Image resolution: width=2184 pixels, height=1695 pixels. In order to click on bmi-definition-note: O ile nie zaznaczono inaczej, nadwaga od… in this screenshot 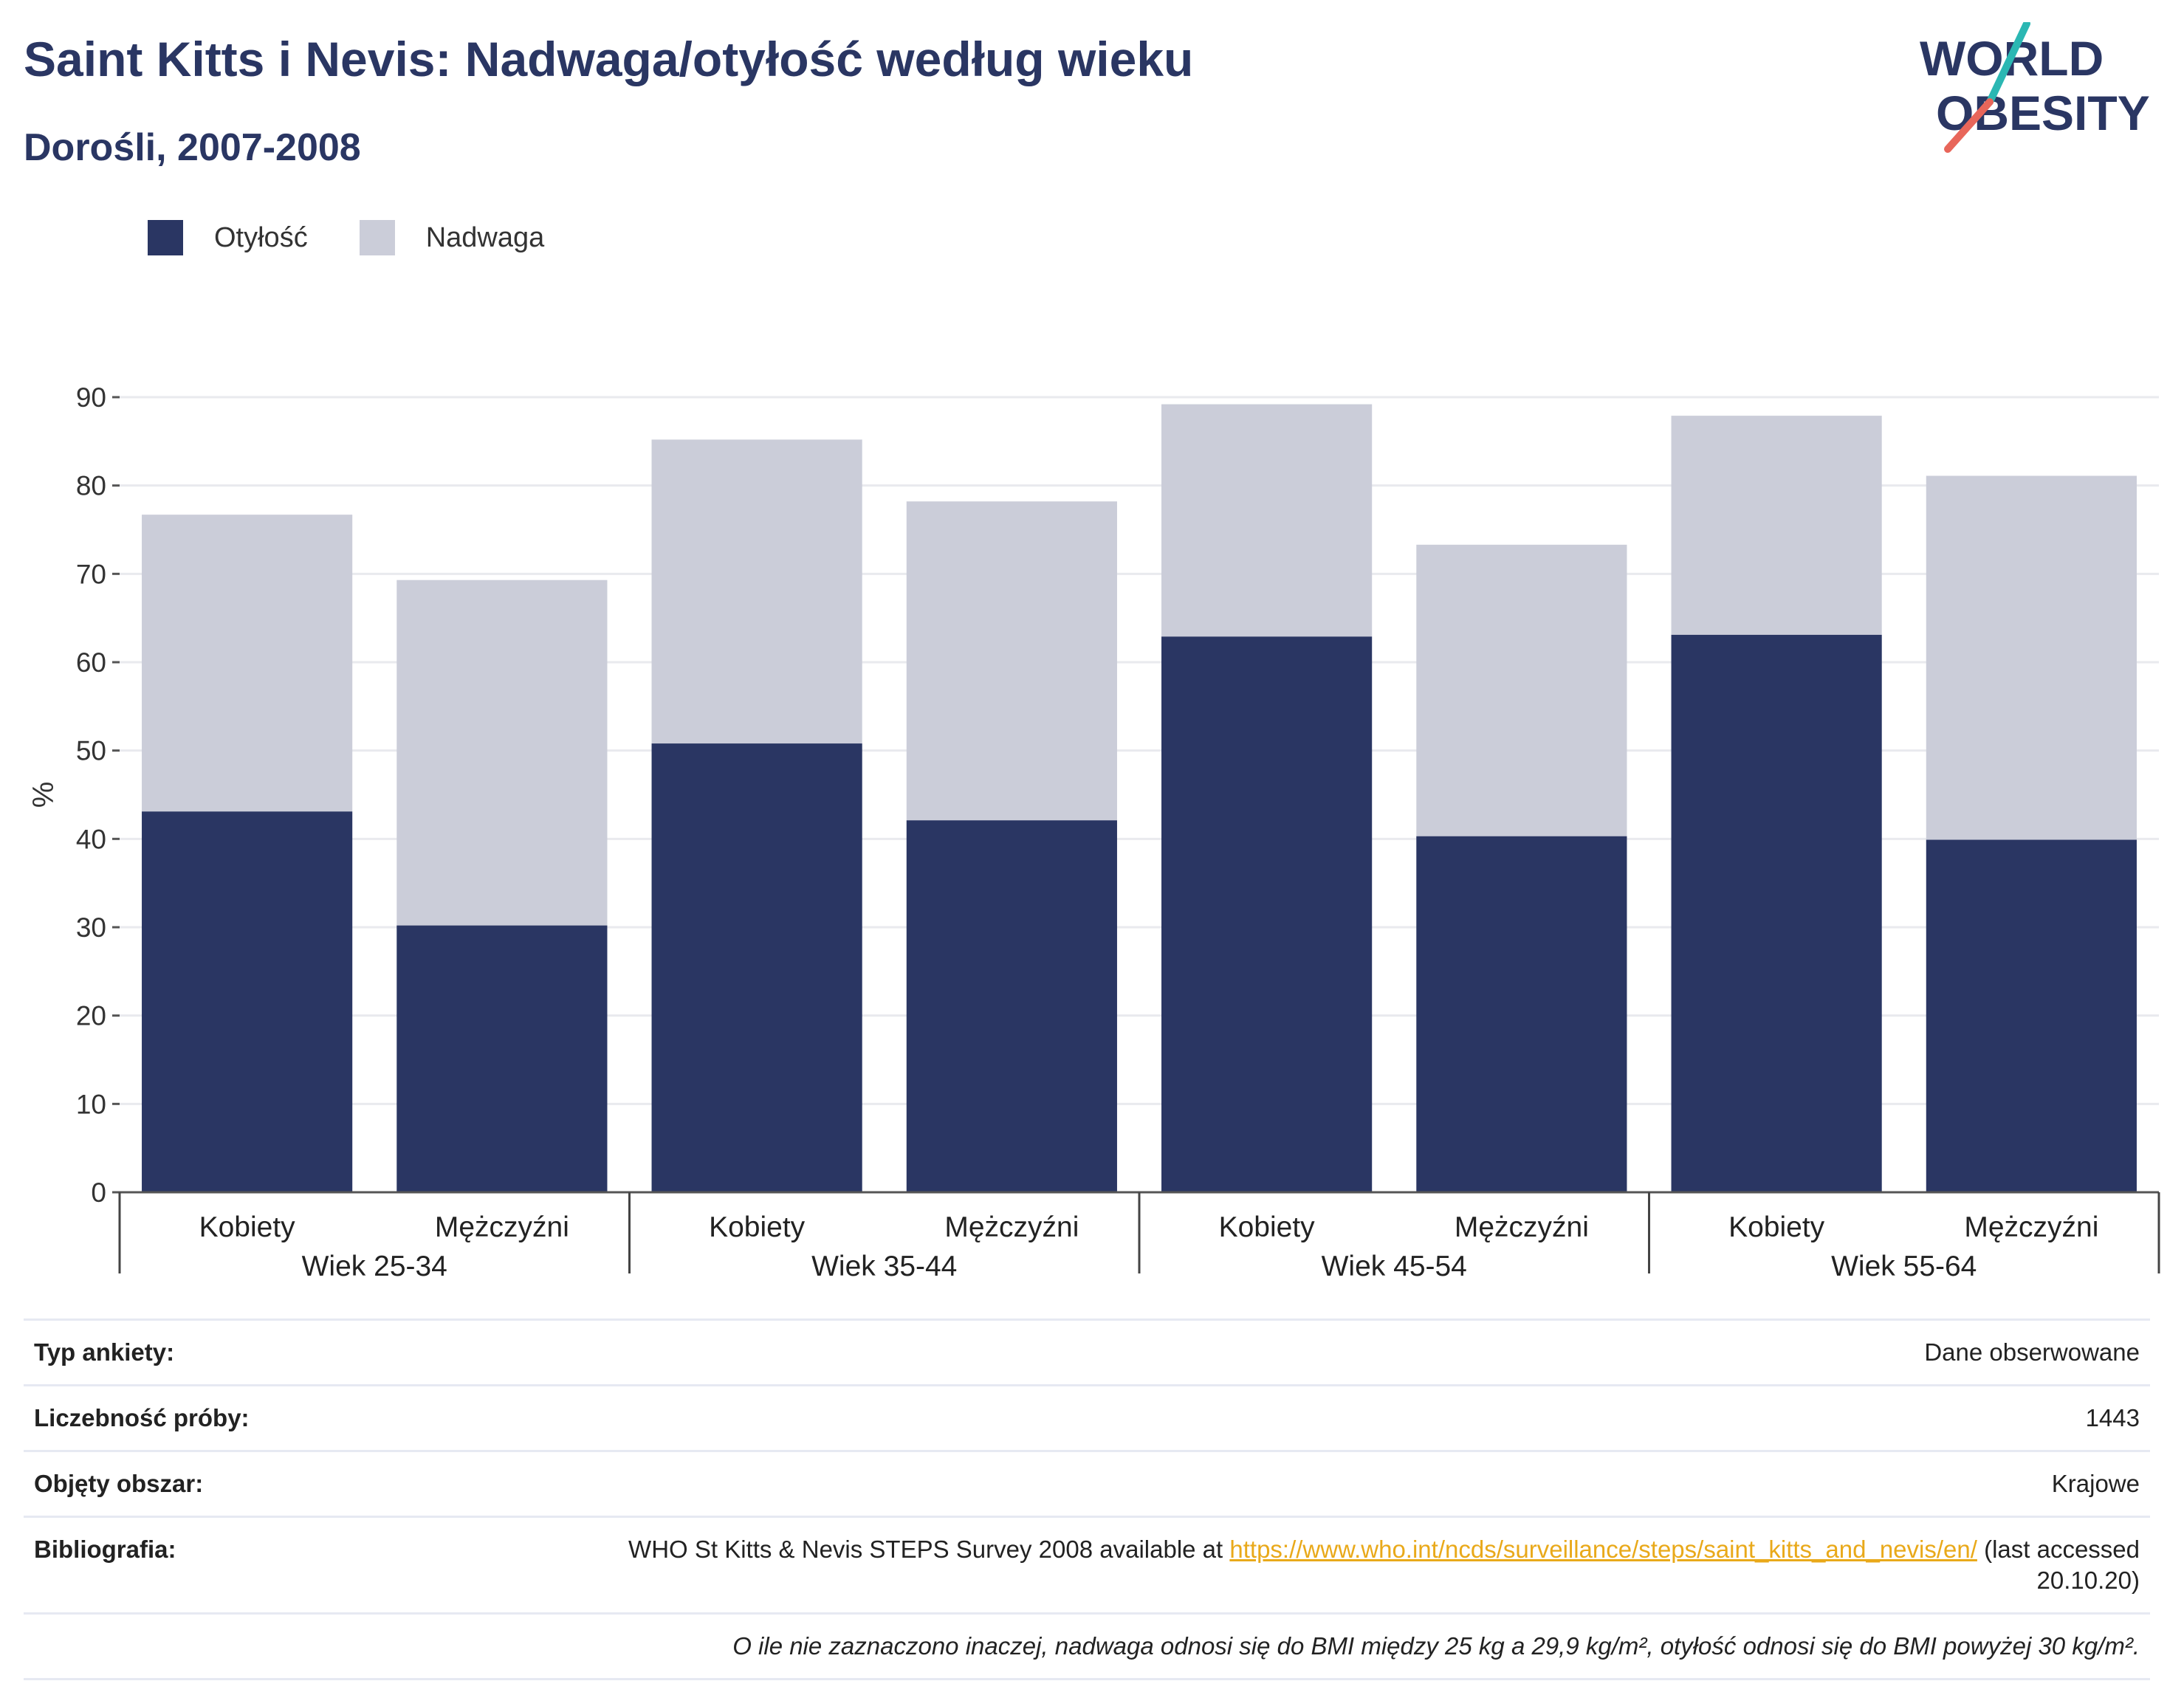, I will do `click(1436, 1646)`.